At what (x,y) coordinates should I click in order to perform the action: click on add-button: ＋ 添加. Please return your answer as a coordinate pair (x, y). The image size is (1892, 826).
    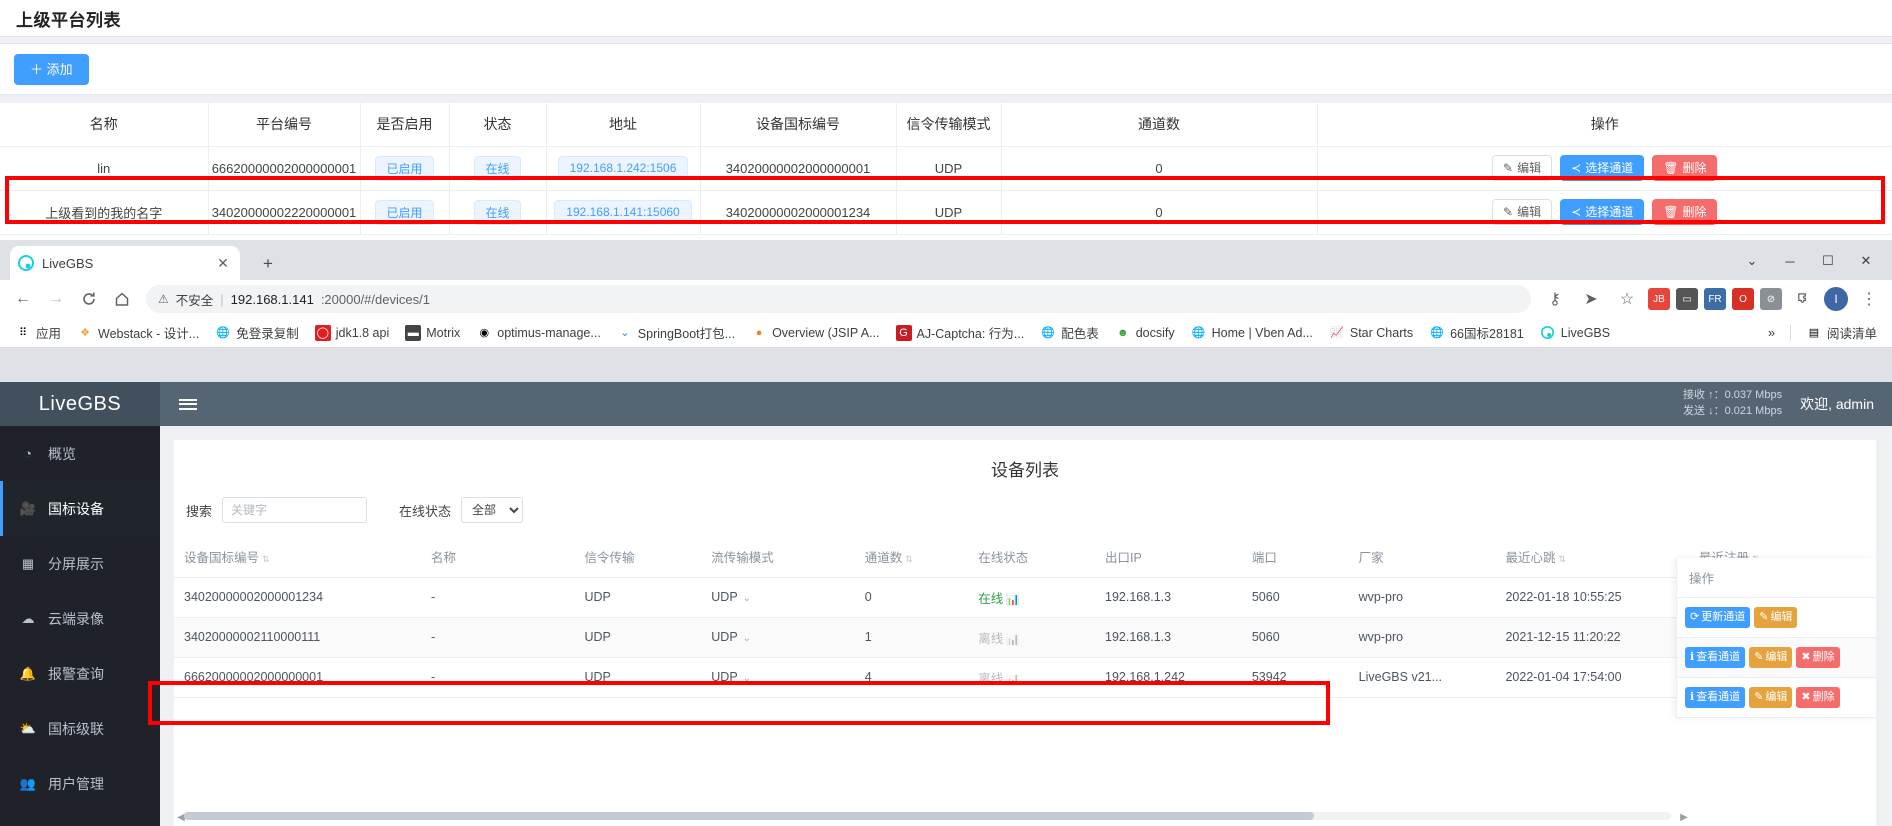
    Looking at the image, I should click on (51, 69).